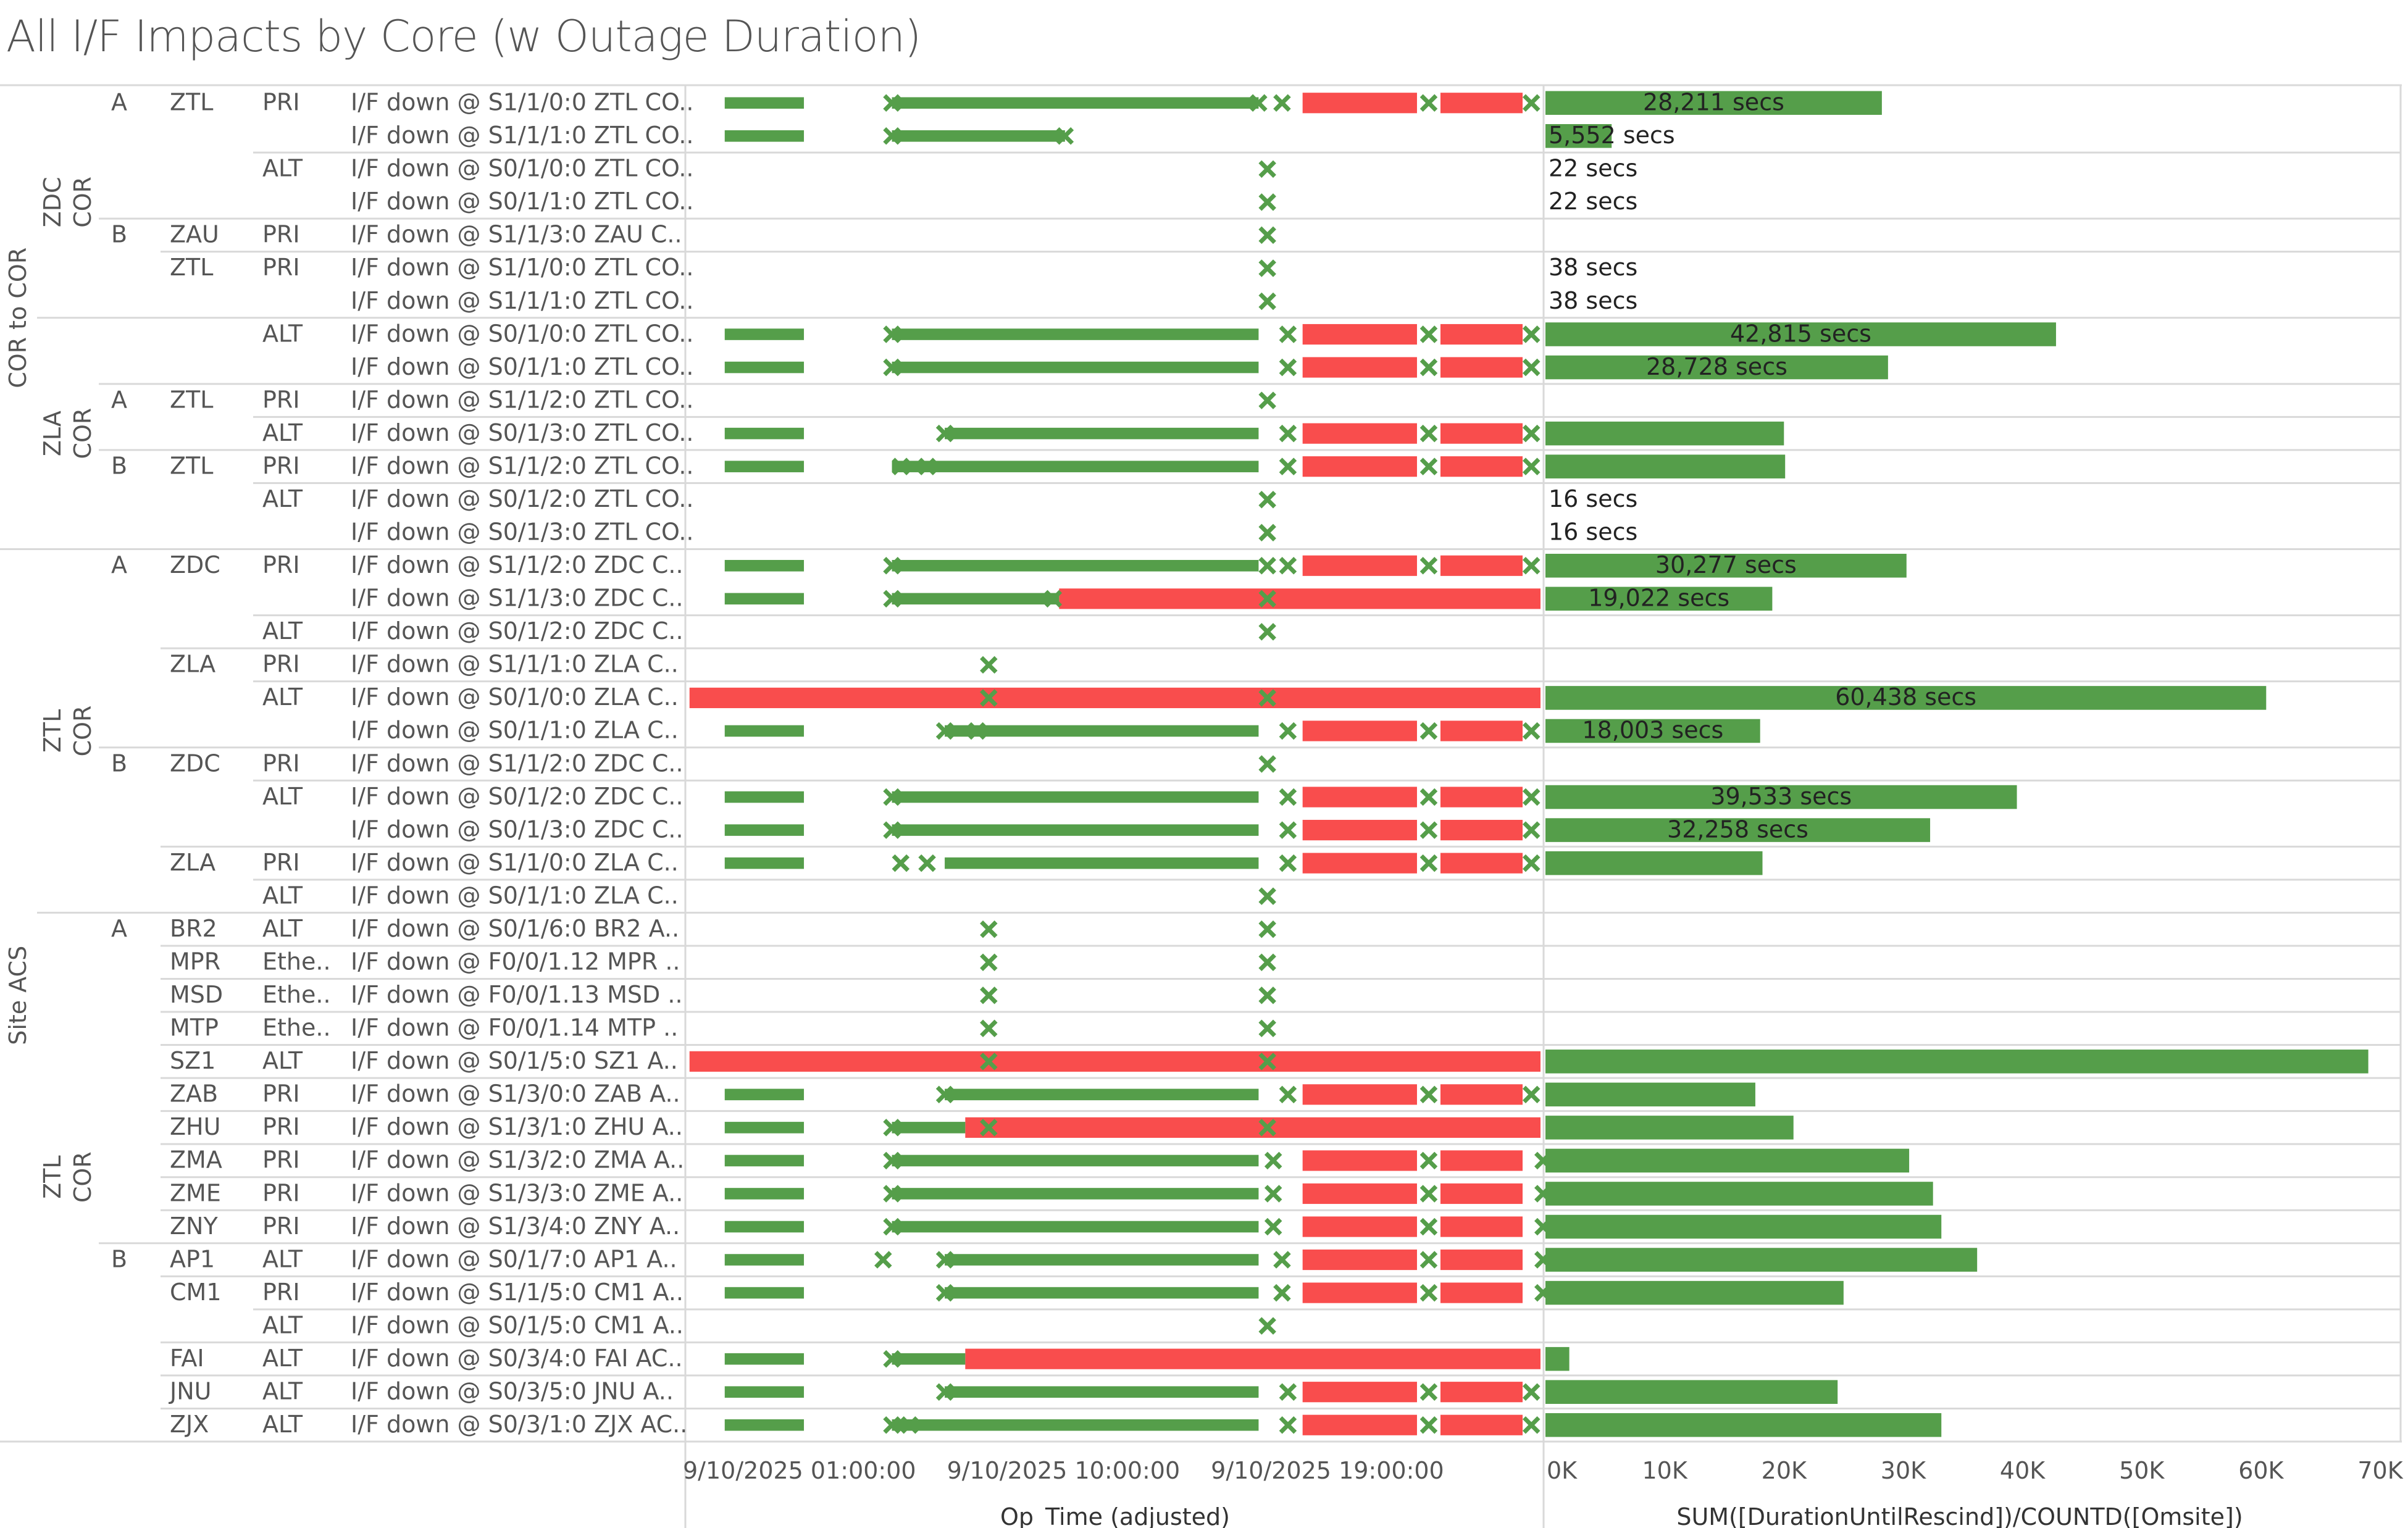 This screenshot has height=1528, width=2408. Describe the element at coordinates (119, 465) in the screenshot. I see `side-label: B` at that location.